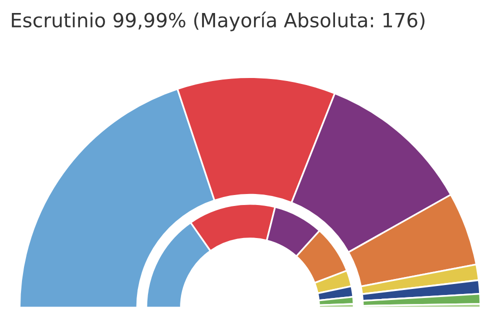  Describe the element at coordinates (218, 22) in the screenshot. I see `chart-title: Escrutinio 99,99% (Mayoría Absoluta: 176)` at that location.